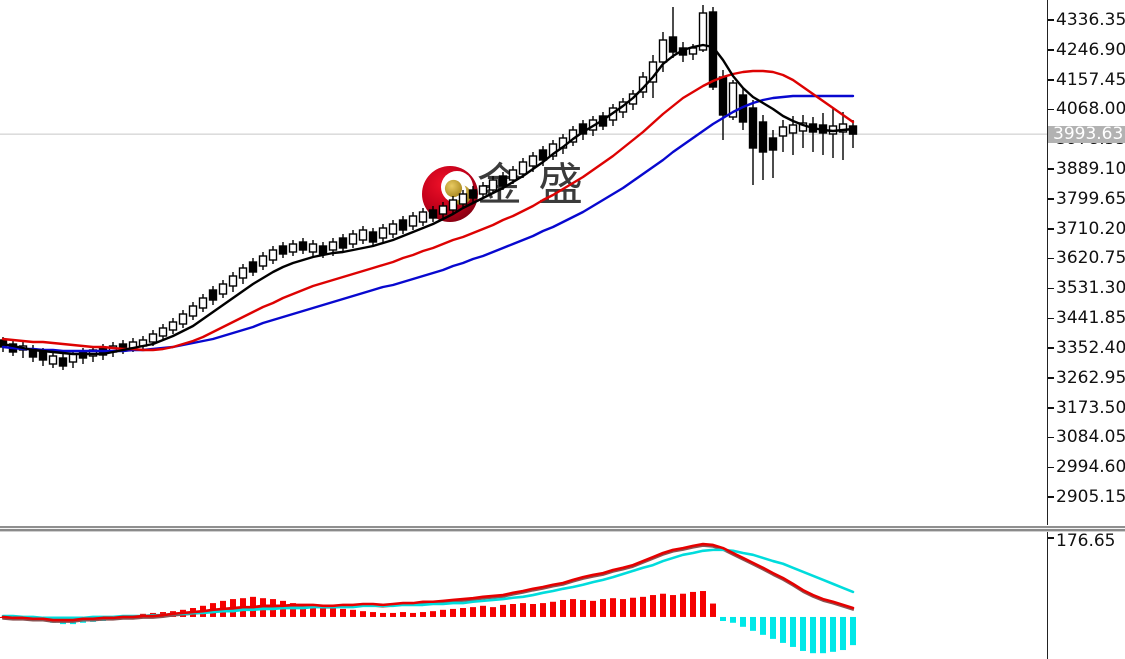 The width and height of the screenshot is (1125, 659). Describe the element at coordinates (1090, 437) in the screenshot. I see `axis-tick-label: 3084.05` at that location.